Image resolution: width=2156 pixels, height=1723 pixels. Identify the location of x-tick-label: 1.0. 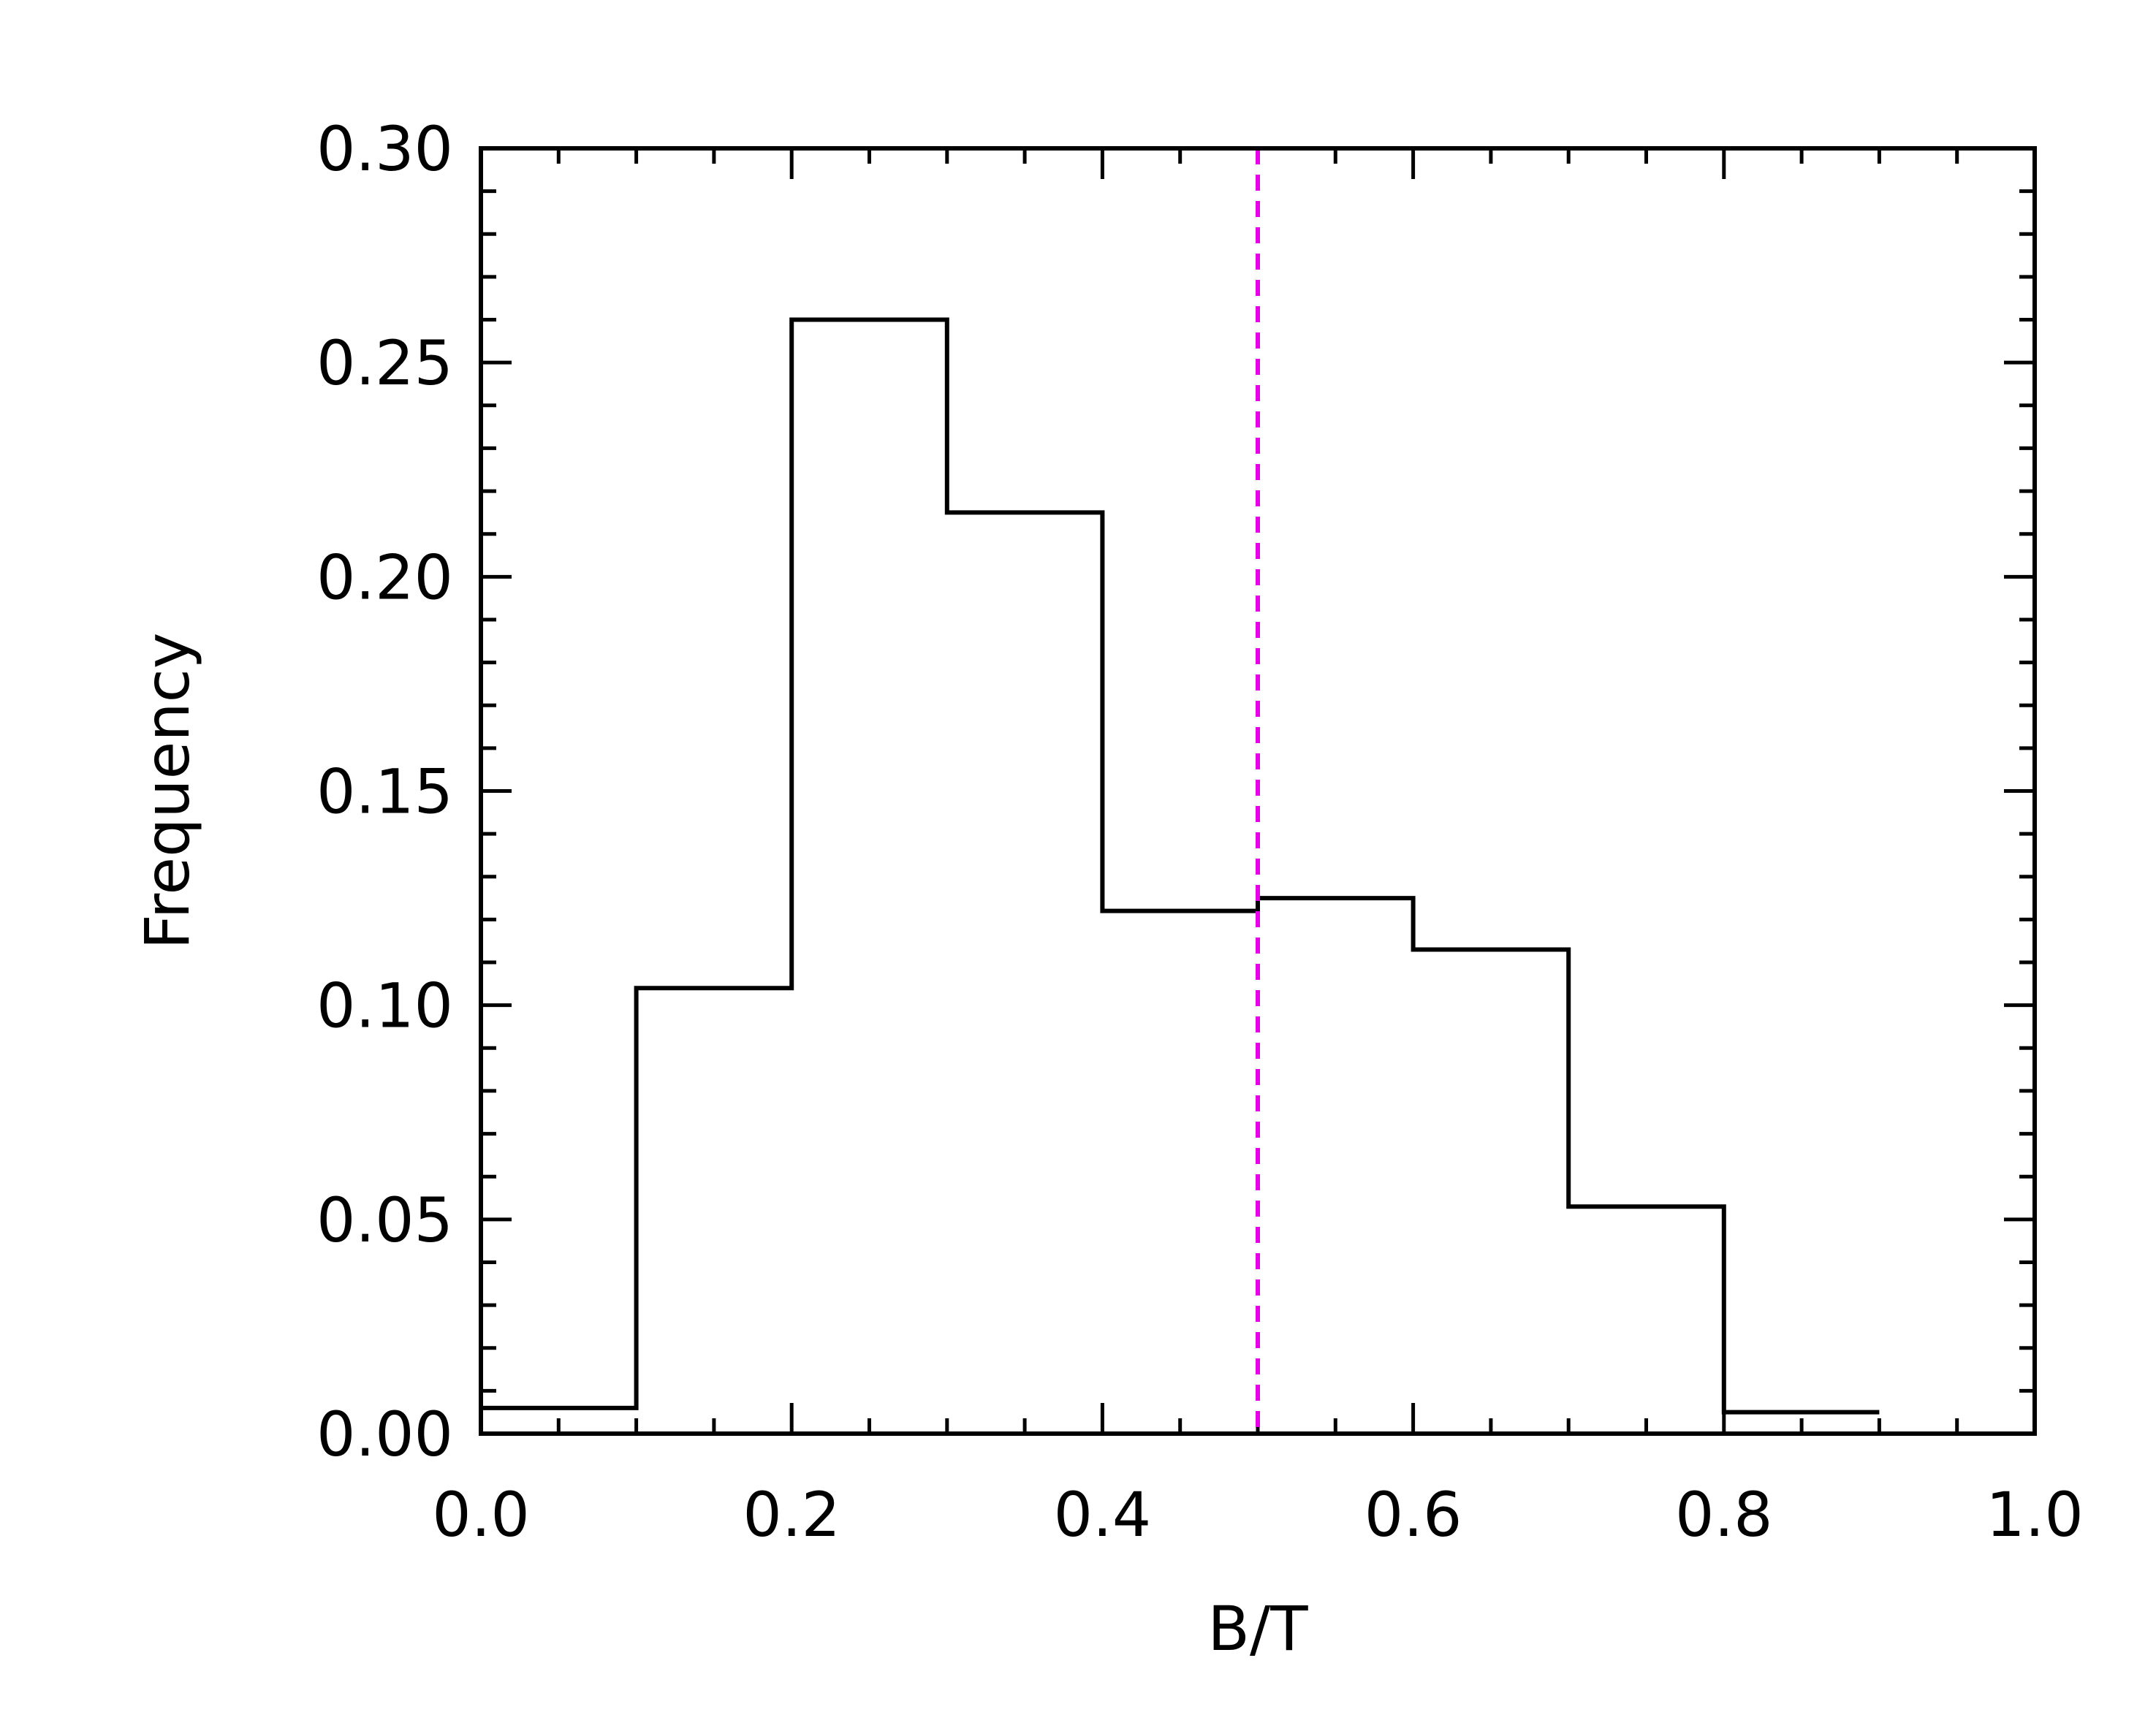
(2035, 1515).